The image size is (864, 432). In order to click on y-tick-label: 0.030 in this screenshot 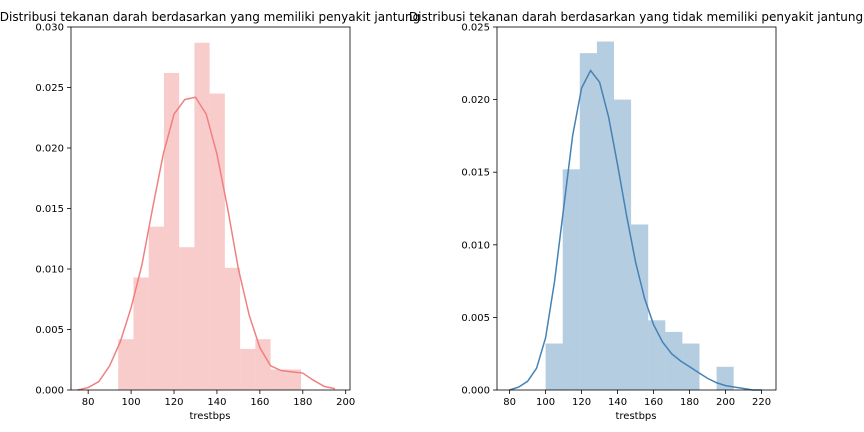, I will do `click(49, 28)`.